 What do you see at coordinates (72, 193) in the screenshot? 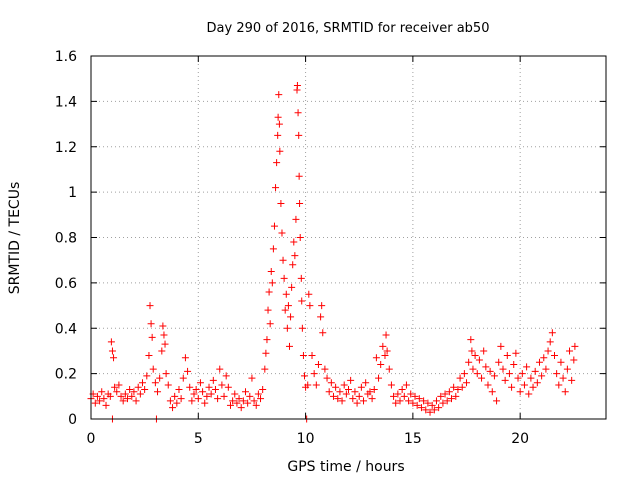
I see `y-tick-label: 1` at bounding box center [72, 193].